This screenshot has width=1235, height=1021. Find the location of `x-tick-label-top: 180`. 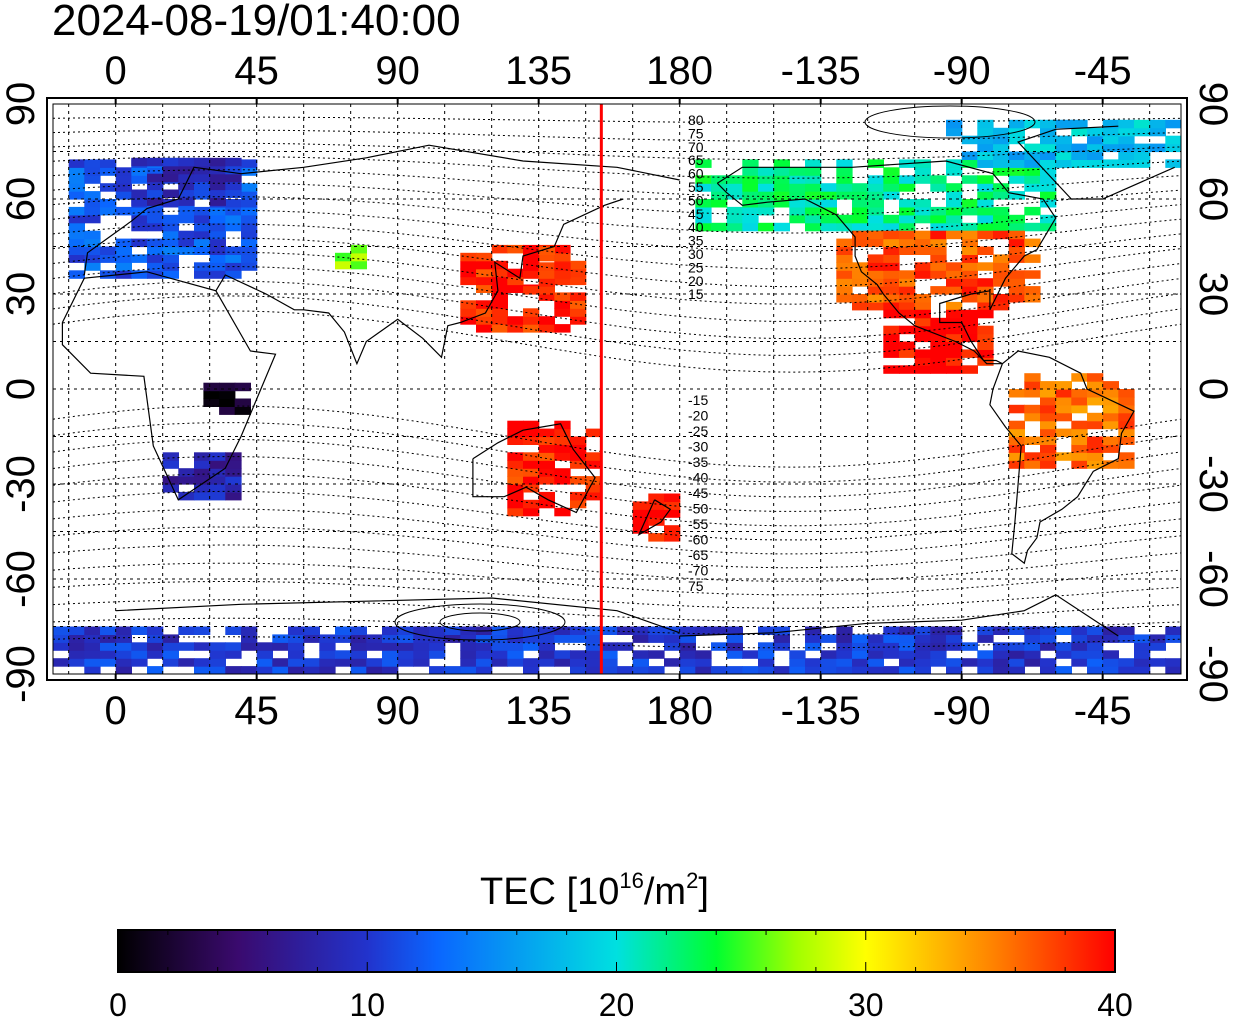

x-tick-label-top: 180 is located at coordinates (679, 71).